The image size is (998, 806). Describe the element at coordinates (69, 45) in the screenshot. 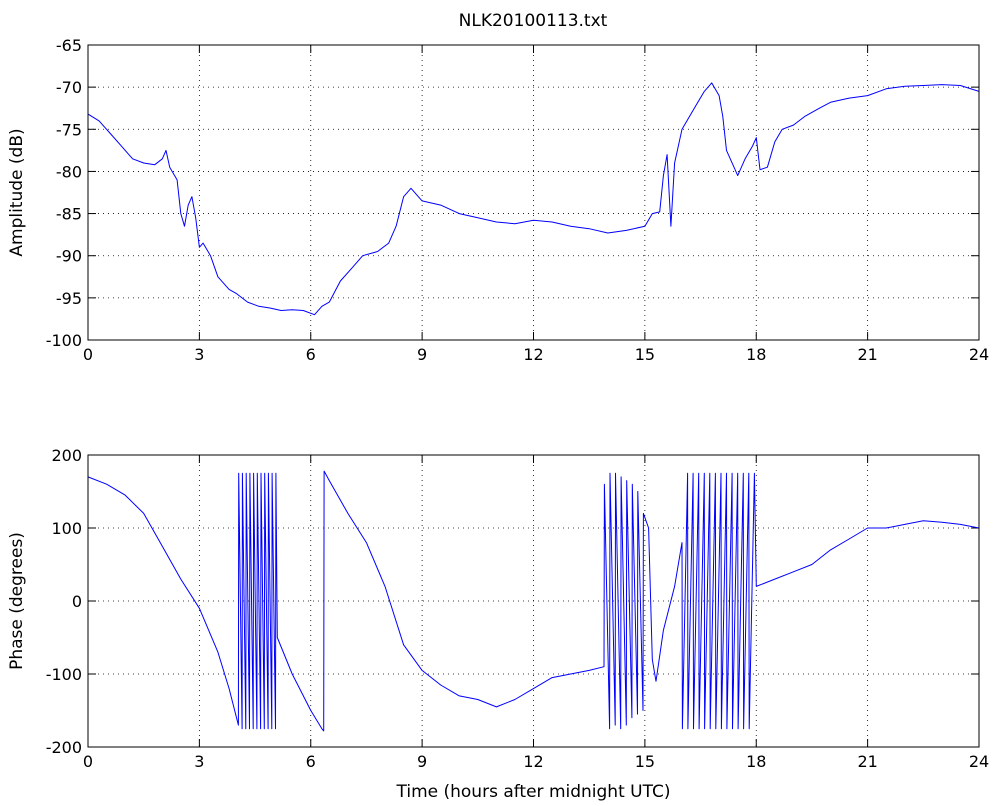

I see `amplitude-y-tick-label: -65` at that location.